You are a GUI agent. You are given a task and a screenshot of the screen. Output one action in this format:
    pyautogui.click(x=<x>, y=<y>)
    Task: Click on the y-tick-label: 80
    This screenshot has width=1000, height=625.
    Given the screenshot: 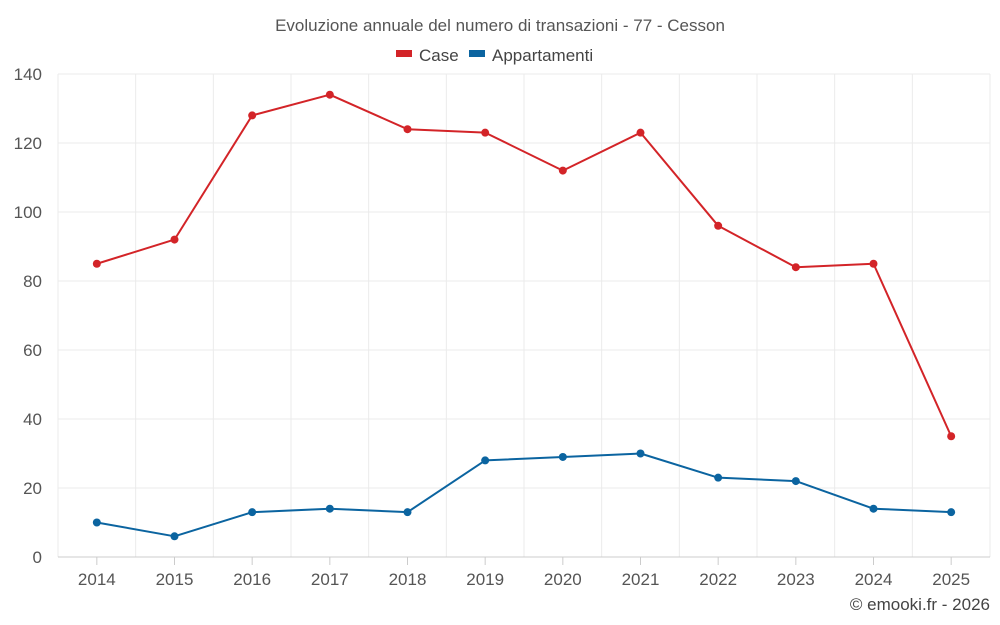 What is the action you would take?
    pyautogui.click(x=32, y=281)
    